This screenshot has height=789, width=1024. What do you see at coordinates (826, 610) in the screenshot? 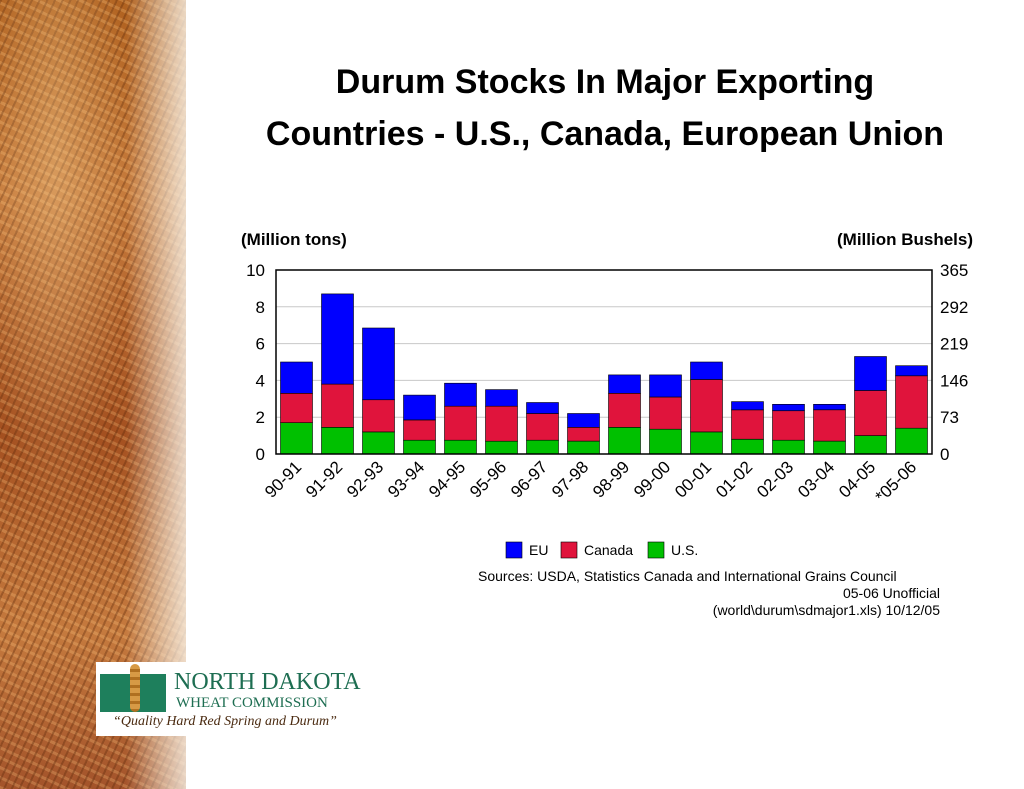
I see `file-reference: (world\durum\sdmajor1.xls) 10/12/05` at bounding box center [826, 610].